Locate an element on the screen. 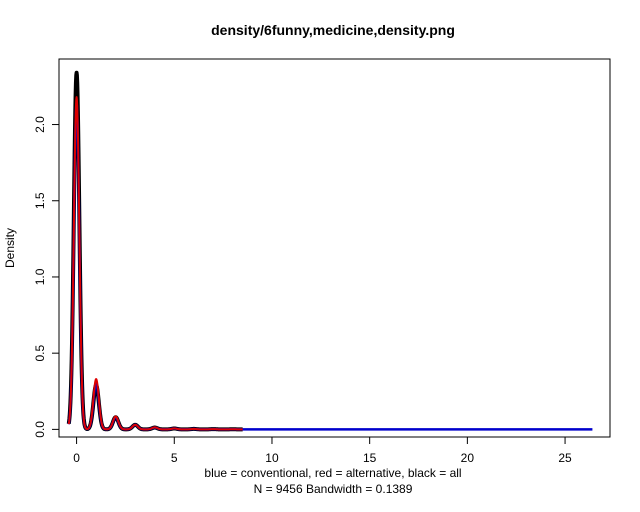  x-tick-label: 5 is located at coordinates (174, 458).